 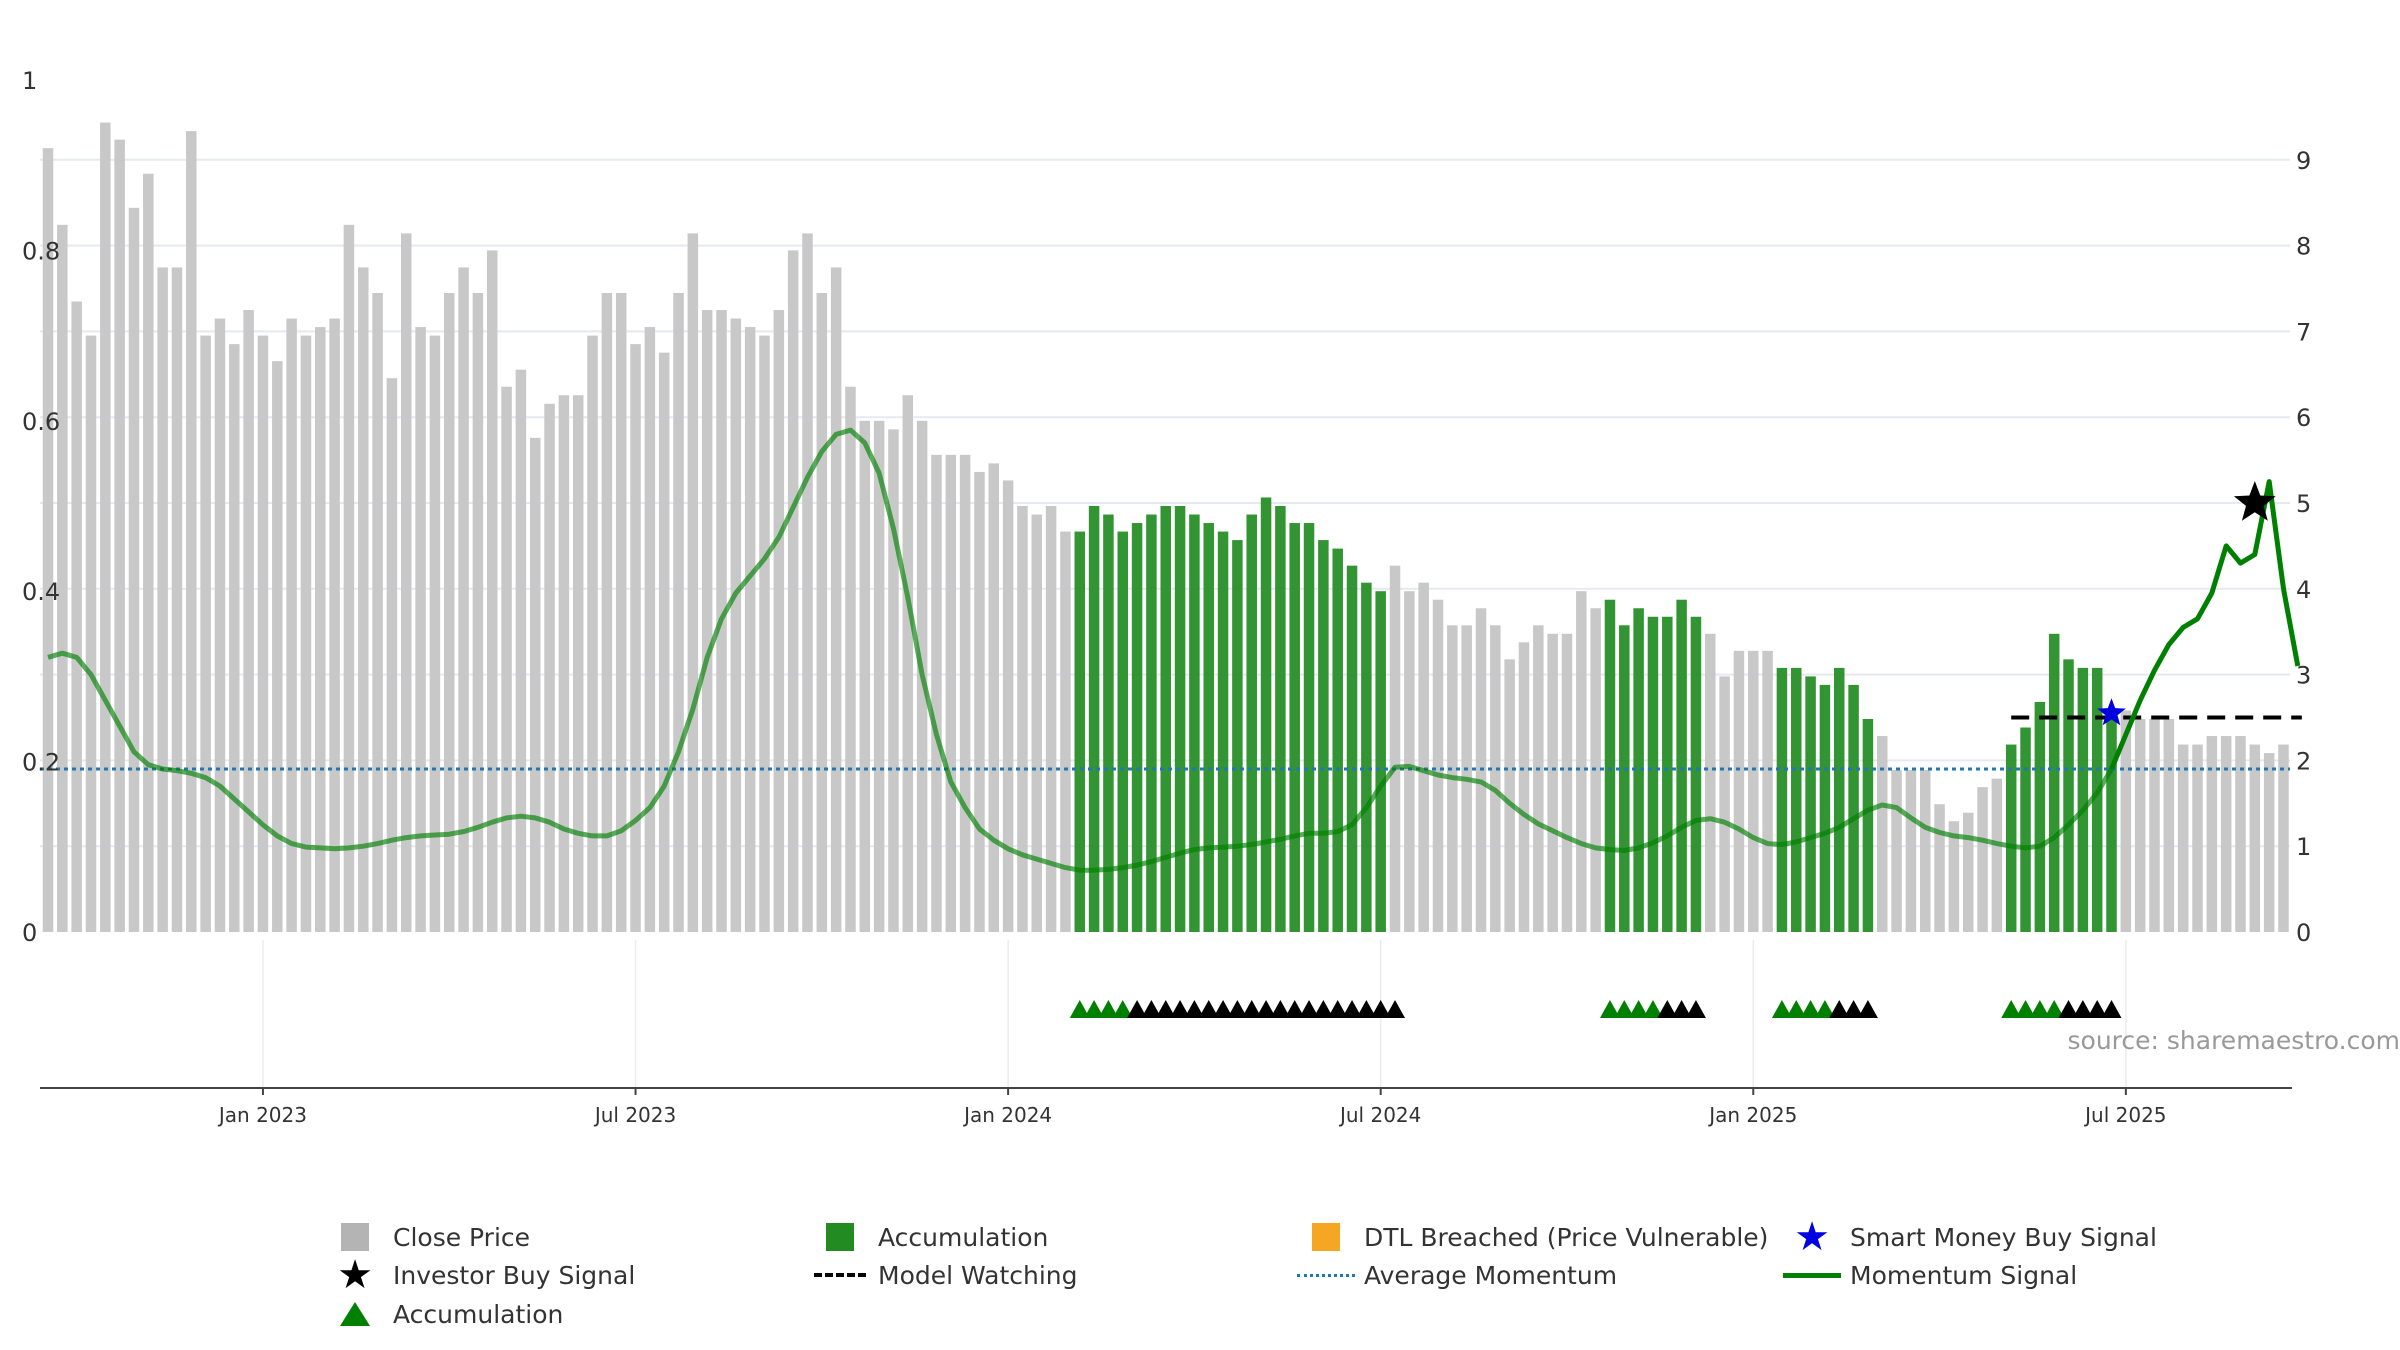 I want to click on right-tick-label: 7, so click(x=2303, y=332).